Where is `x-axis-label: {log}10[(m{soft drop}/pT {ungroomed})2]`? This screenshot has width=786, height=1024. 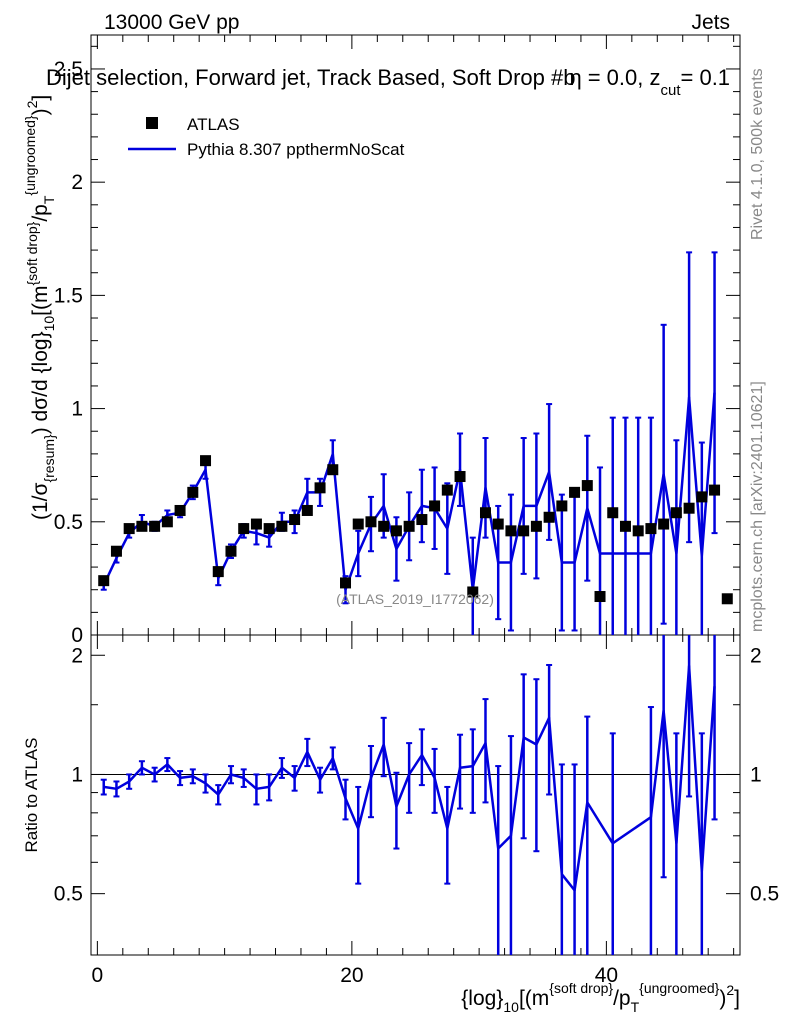
x-axis-label: {log}10[(m{soft drop}/pT {ungroomed})2] is located at coordinates (600, 997).